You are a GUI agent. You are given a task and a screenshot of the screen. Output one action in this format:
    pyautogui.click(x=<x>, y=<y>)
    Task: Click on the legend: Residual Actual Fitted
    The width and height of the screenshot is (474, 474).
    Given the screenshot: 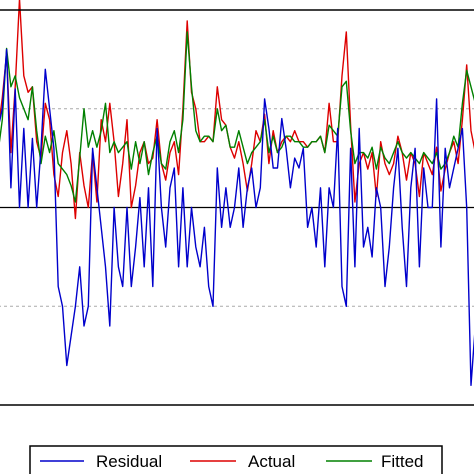 What is the action you would take?
    pyautogui.click(x=236, y=459)
    